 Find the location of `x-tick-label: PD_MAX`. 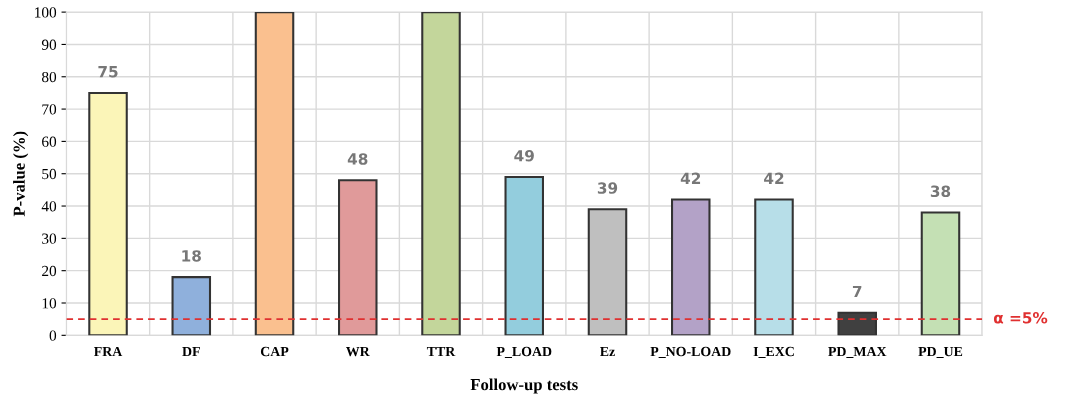

x-tick-label: PD_MAX is located at coordinates (857, 352).